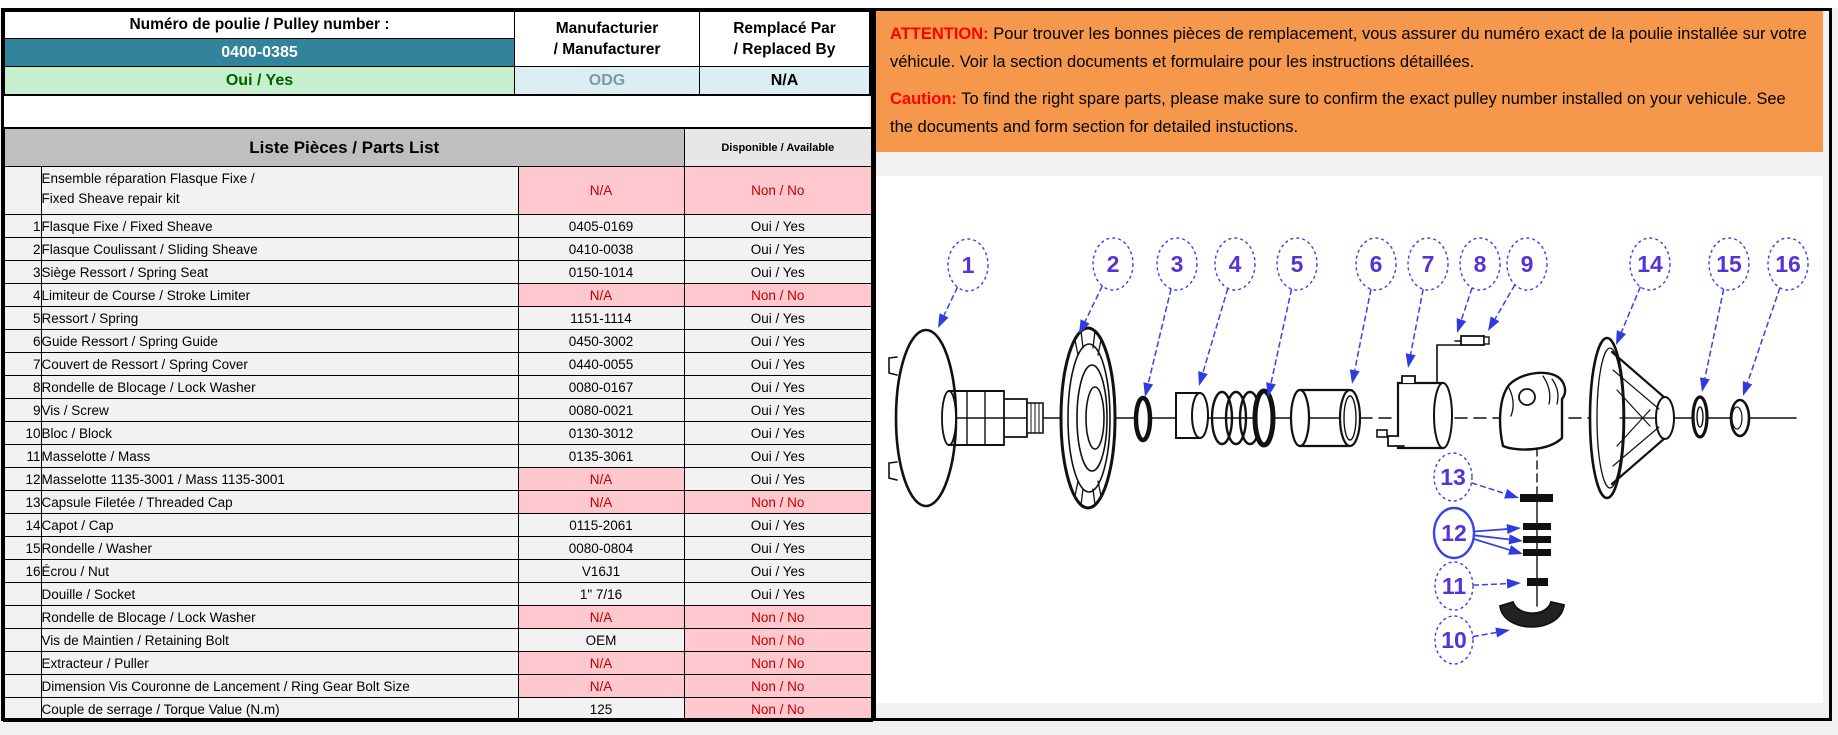 The image size is (1838, 735). What do you see at coordinates (873, 364) in the screenshot?
I see `section-divider` at bounding box center [873, 364].